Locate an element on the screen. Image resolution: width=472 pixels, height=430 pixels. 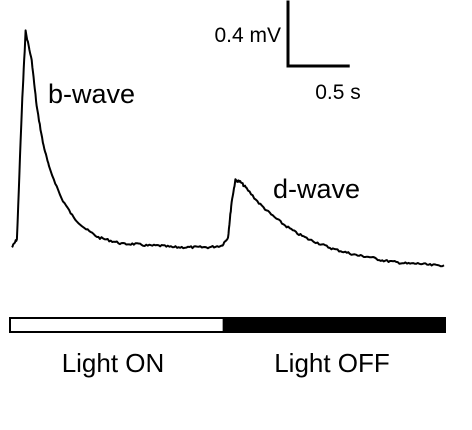
stimulus-light-on-label: Light ON is located at coordinates (113, 363).